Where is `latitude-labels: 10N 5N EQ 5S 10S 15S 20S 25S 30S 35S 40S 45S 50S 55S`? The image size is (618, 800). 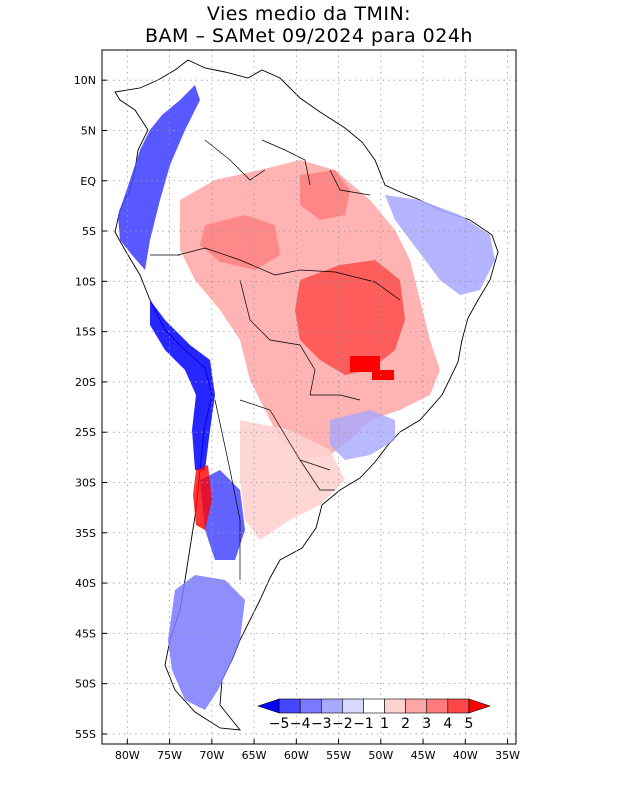
latitude-labels: 10N 5N EQ 5S 10S 15S 20S 25S 30S 35S 40S 45S 50S 55S is located at coordinates (90, 407).